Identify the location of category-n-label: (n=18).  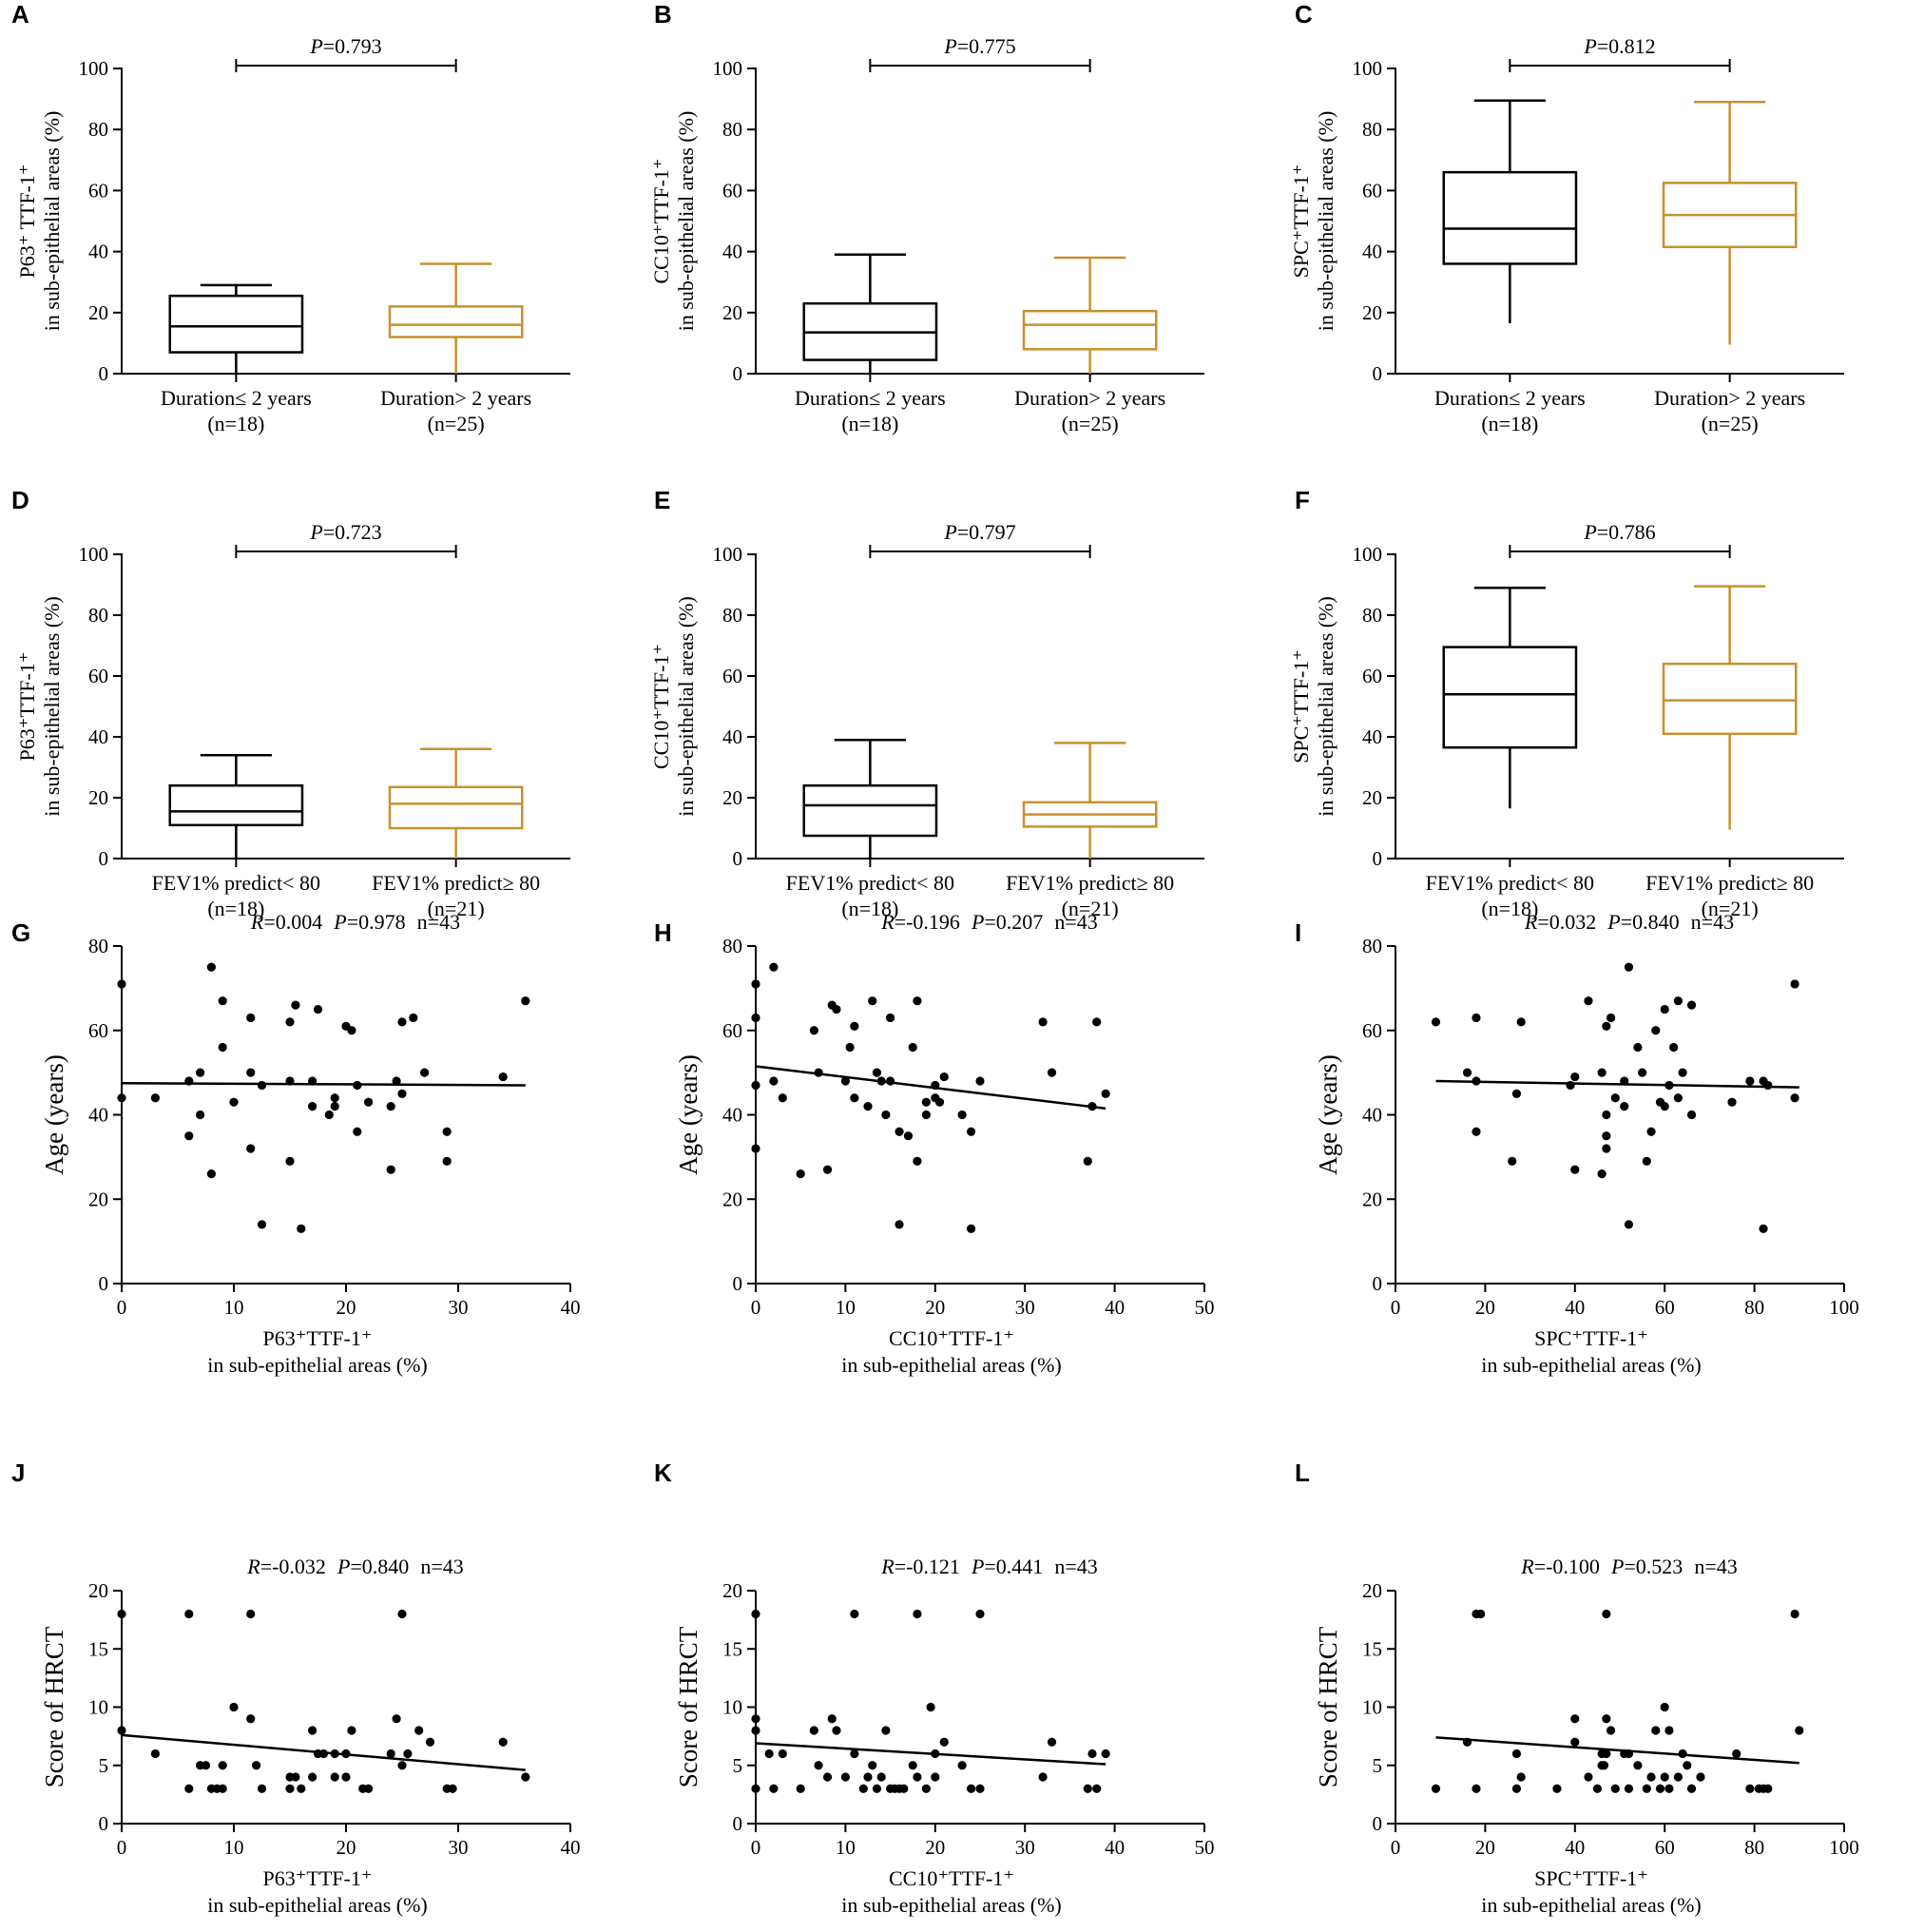
(1509, 908).